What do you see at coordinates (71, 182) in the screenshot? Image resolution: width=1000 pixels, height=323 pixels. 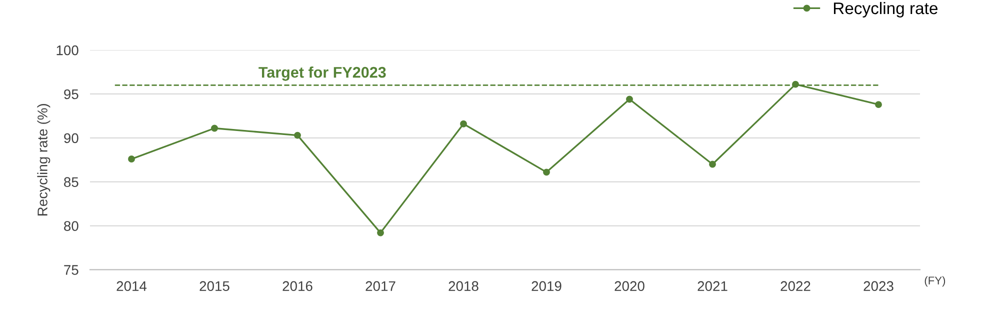 I see `y-tick-label: 85` at bounding box center [71, 182].